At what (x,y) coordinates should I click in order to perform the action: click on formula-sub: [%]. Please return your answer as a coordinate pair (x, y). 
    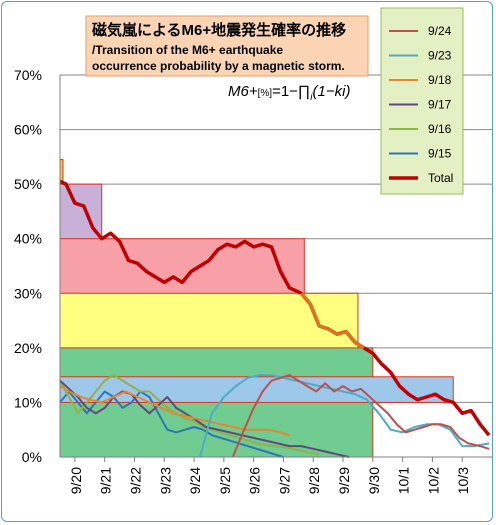
    Looking at the image, I should click on (265, 93).